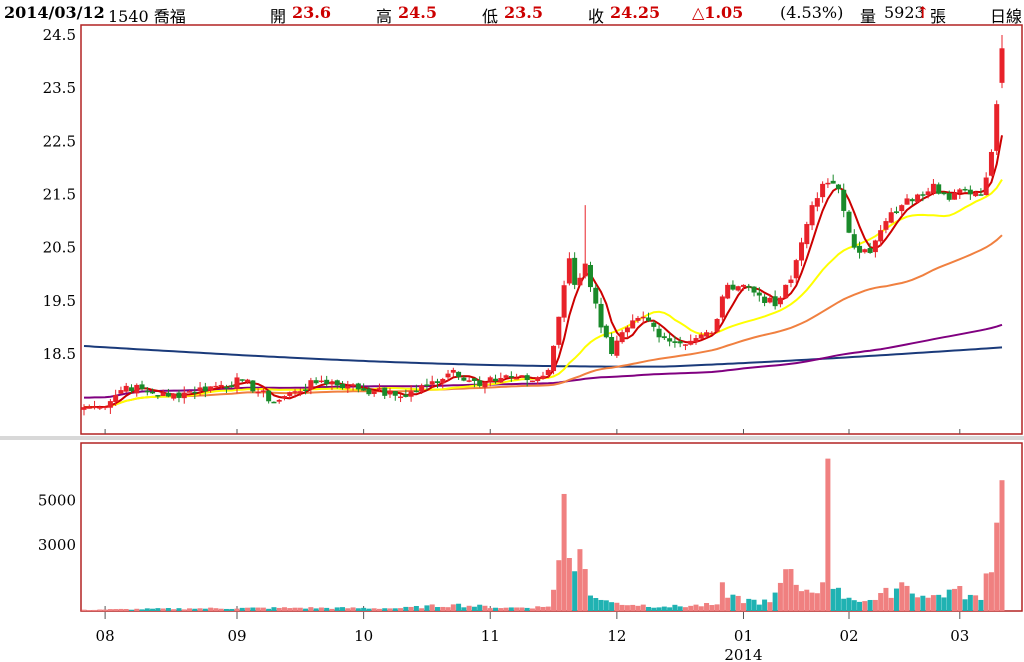  I want to click on price-tick-label: 21.5, so click(59, 195).